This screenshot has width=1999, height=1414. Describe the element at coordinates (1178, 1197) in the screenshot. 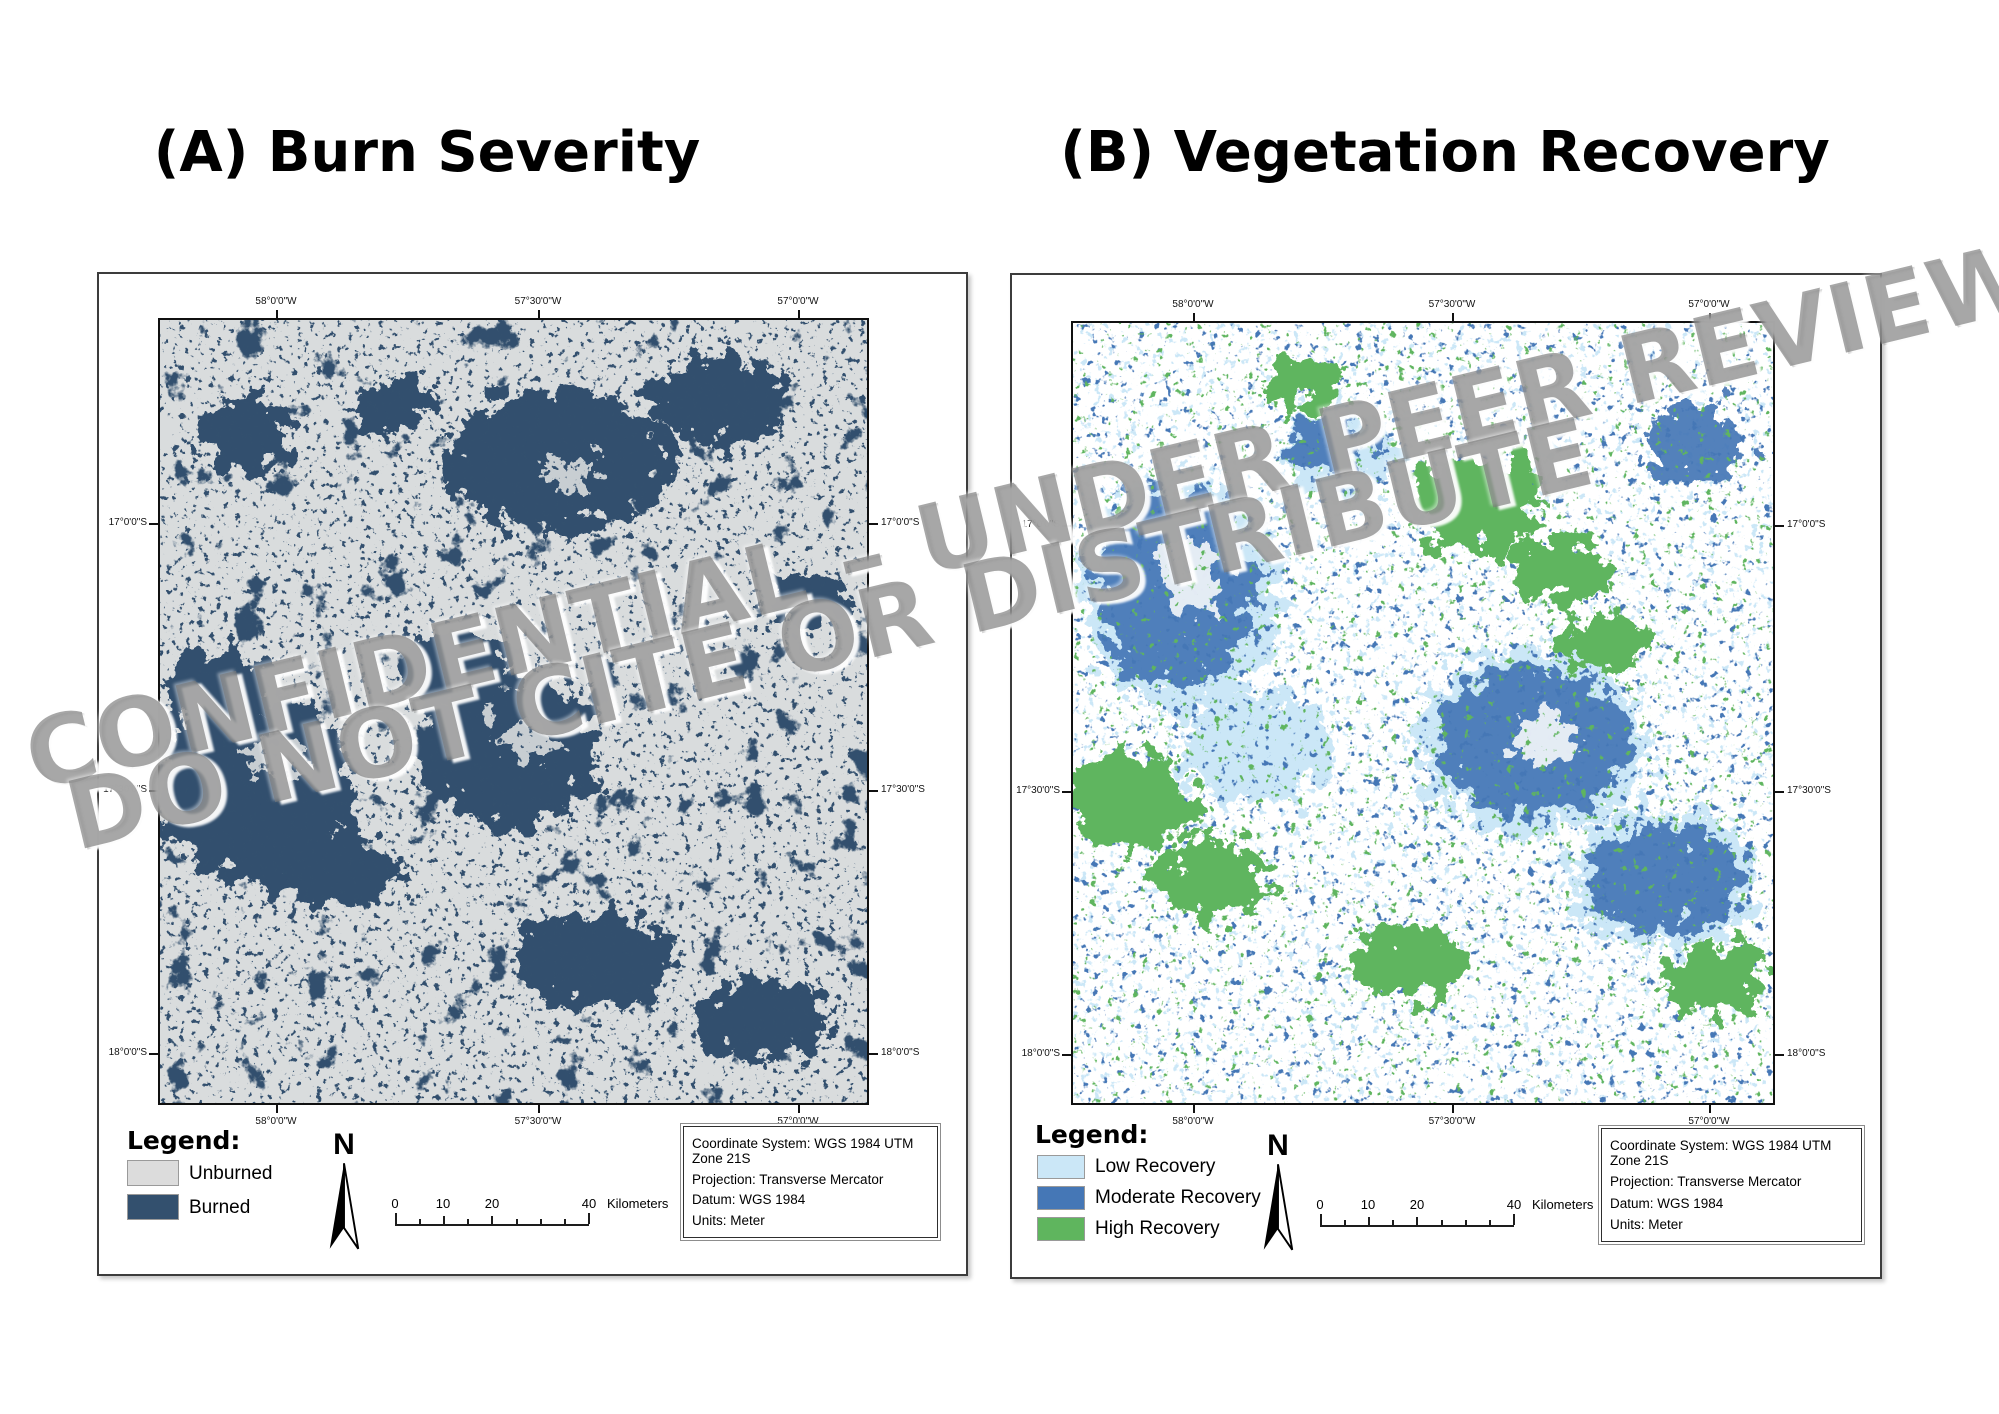

I see `legend-label-moderate-recovery: Moderate Recovery` at that location.